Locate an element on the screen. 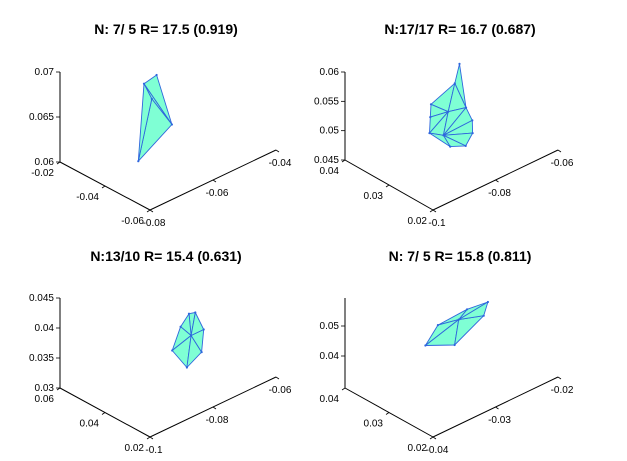  y-tick-label: -0.06 is located at coordinates (132, 221).